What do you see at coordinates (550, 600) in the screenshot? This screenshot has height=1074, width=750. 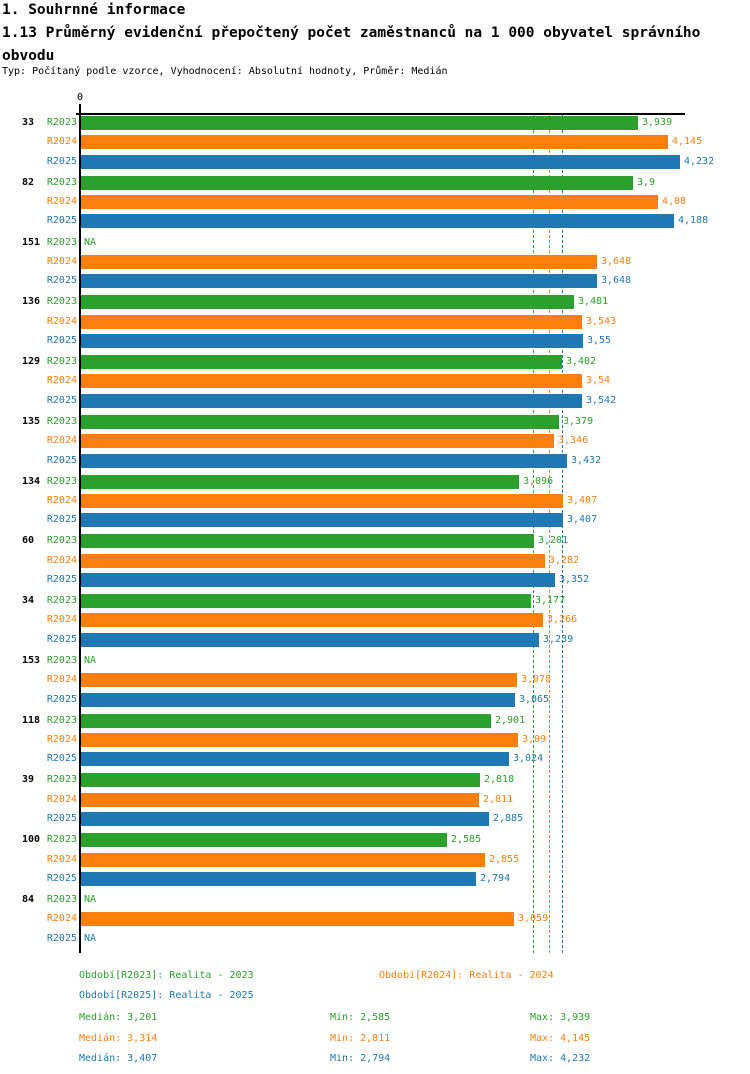 I see `value-label: 3,177` at bounding box center [550, 600].